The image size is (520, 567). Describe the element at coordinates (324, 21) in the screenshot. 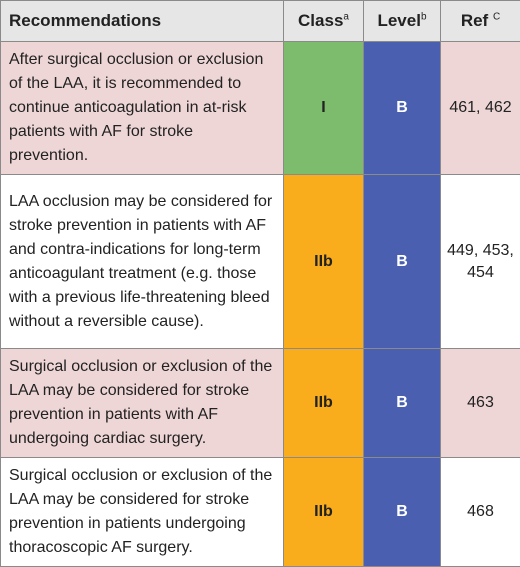

I see `header-class: Classa` at that location.